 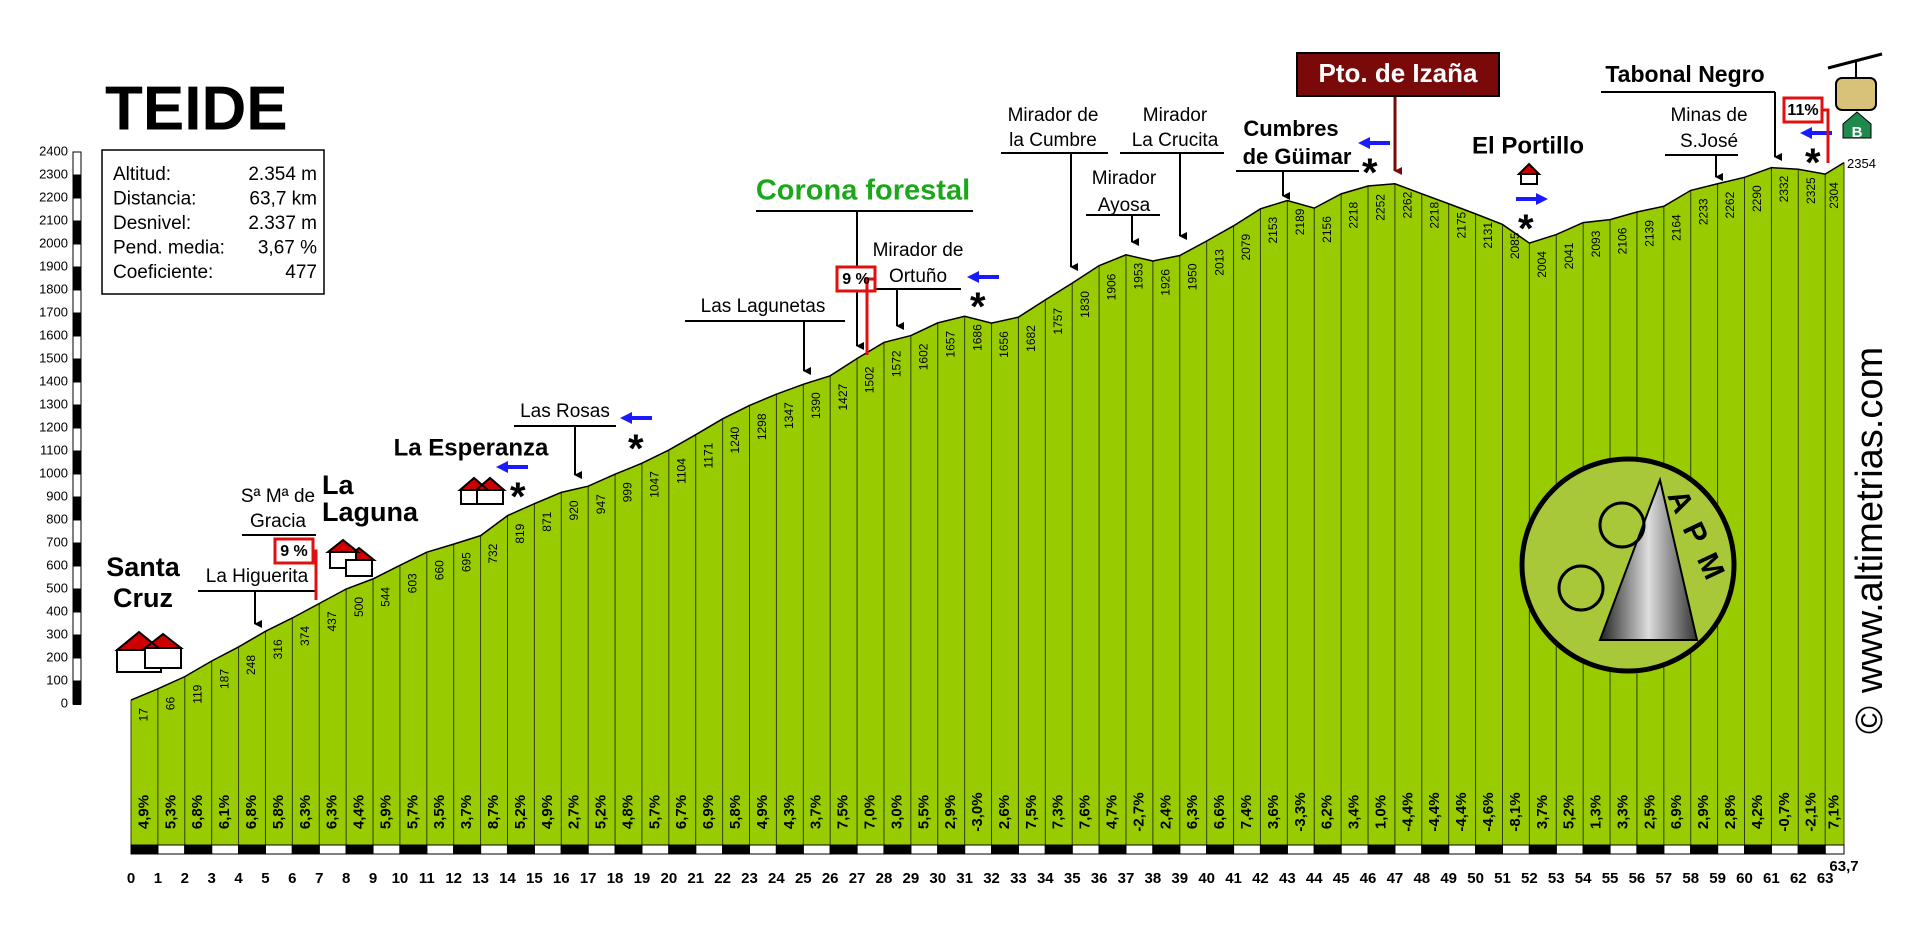 What do you see at coordinates (1798, 878) in the screenshot?
I see `x-tick-label: 62` at bounding box center [1798, 878].